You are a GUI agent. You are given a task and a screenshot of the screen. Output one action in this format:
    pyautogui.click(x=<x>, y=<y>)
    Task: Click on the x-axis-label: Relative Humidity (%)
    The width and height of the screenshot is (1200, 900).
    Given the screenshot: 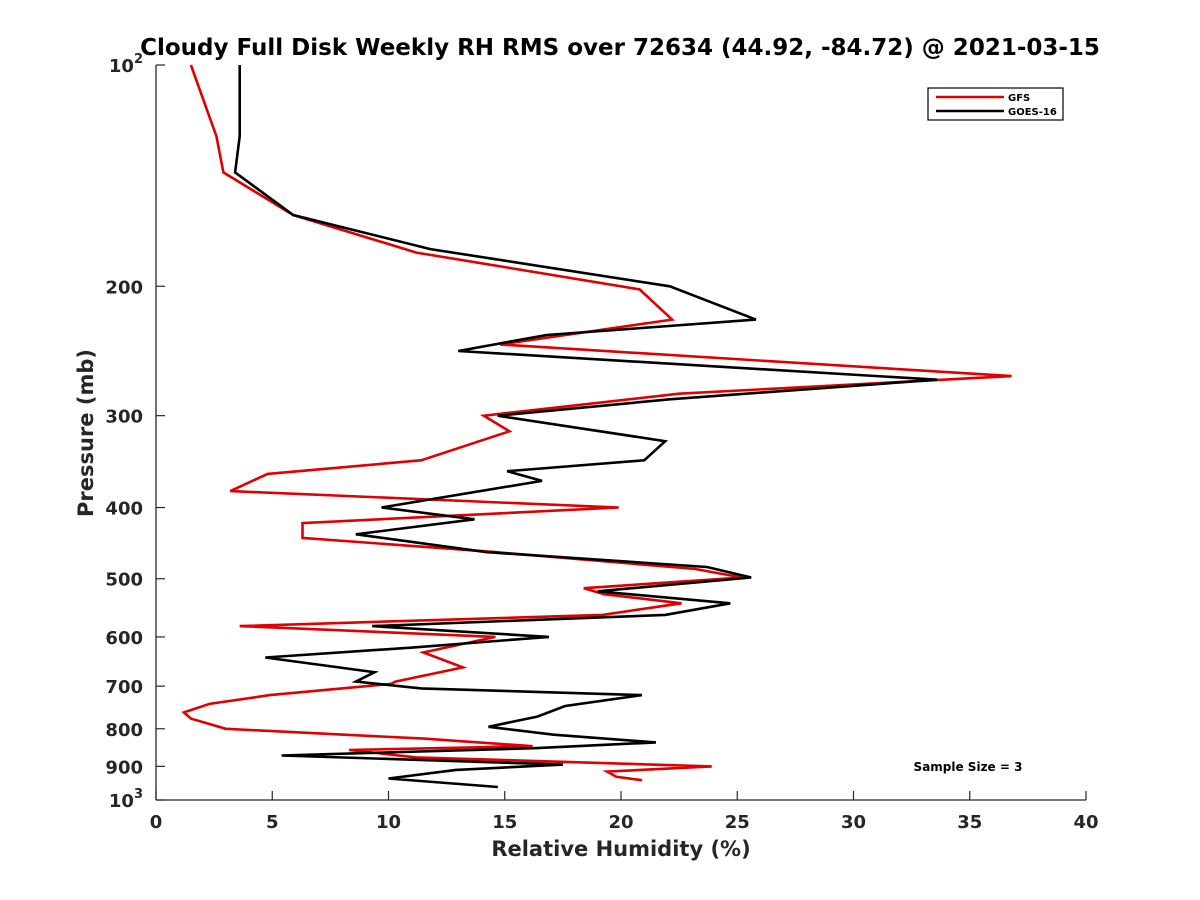 What is the action you would take?
    pyautogui.click(x=620, y=849)
    